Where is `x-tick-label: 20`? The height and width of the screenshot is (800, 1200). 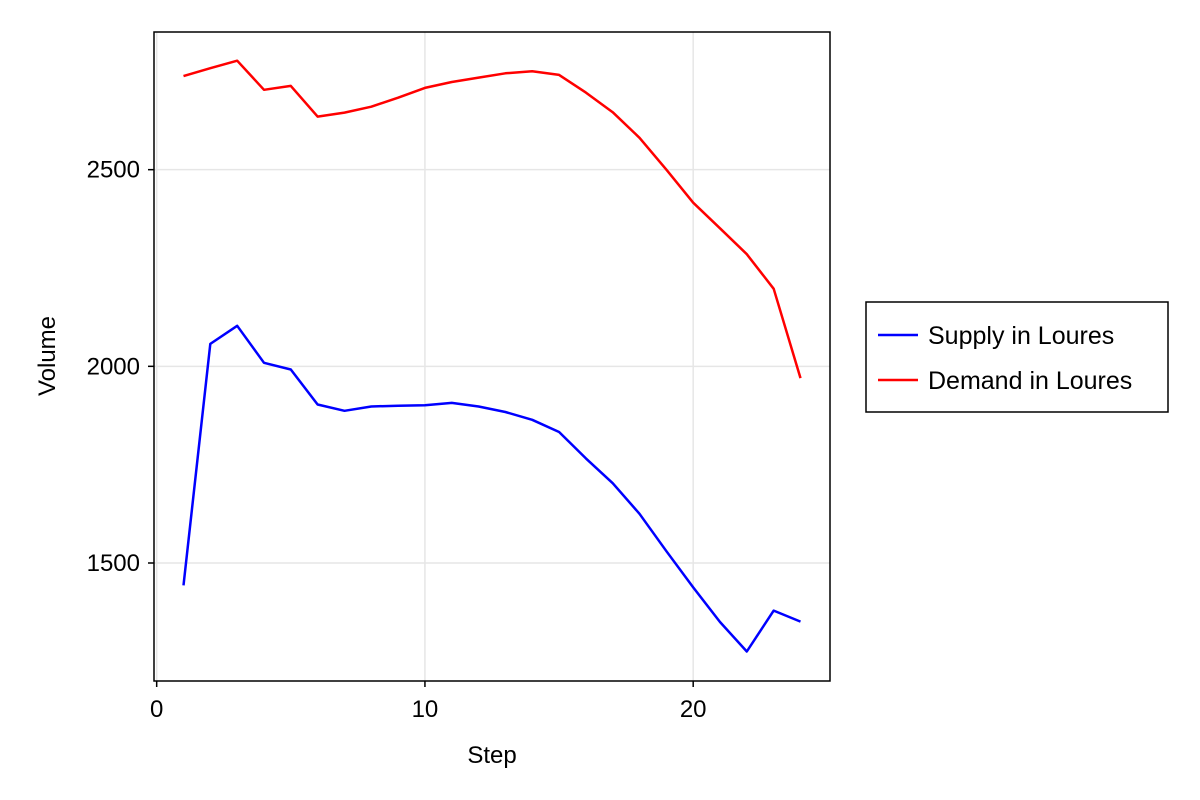 x-tick-label: 20 is located at coordinates (693, 709).